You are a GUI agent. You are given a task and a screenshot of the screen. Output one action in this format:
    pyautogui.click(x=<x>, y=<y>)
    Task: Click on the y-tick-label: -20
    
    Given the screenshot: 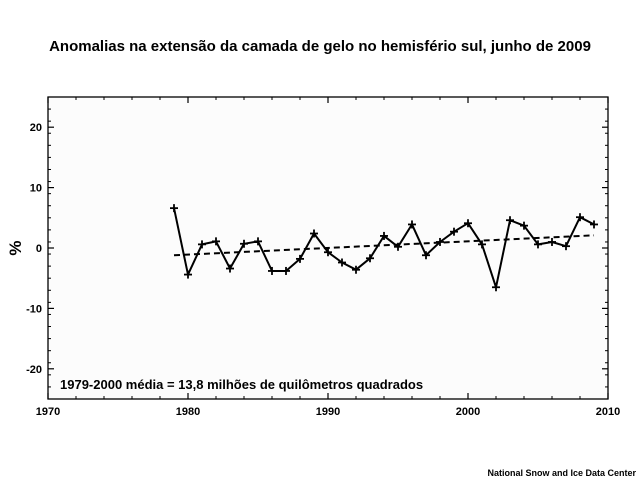 What is the action you would take?
    pyautogui.click(x=34, y=370)
    